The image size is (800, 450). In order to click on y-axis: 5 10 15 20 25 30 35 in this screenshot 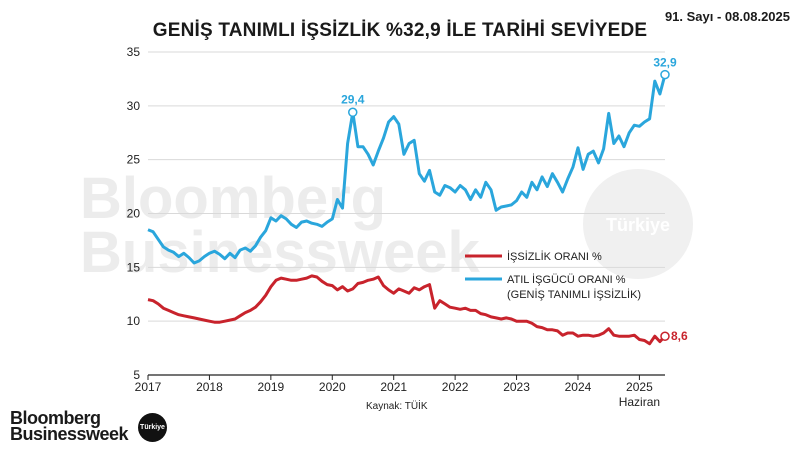, I will do `click(134, 213)`.